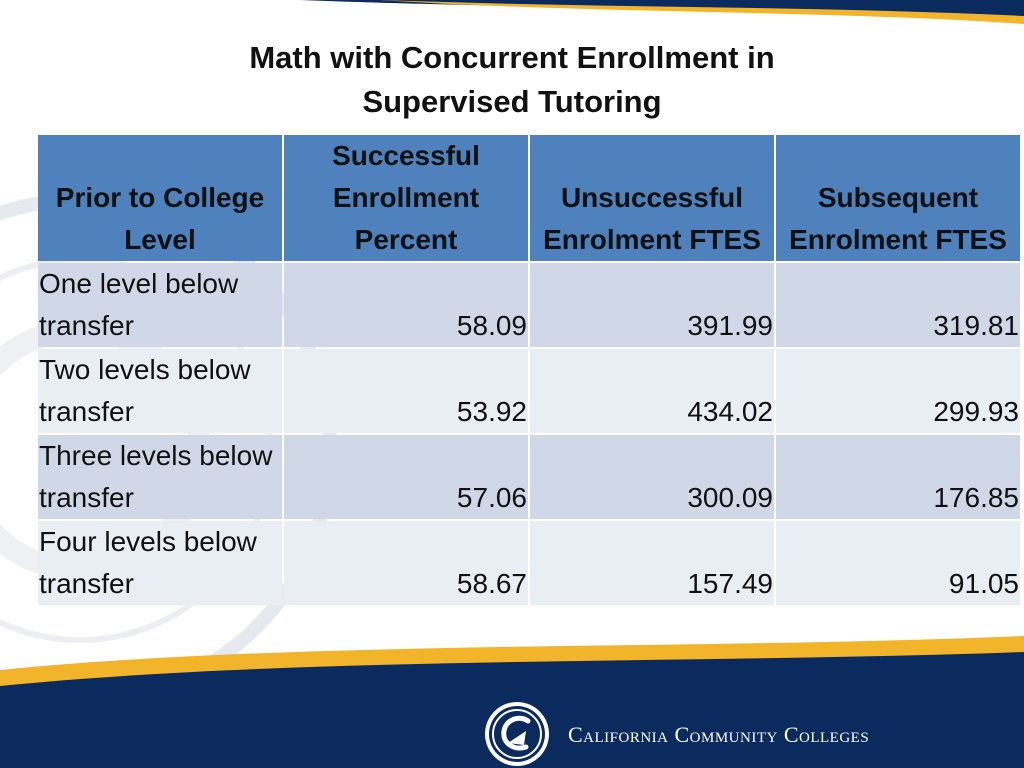 Image resolution: width=1024 pixels, height=768 pixels. Describe the element at coordinates (898, 477) in the screenshot. I see `row-subsequent-ftes: 176.85` at that location.